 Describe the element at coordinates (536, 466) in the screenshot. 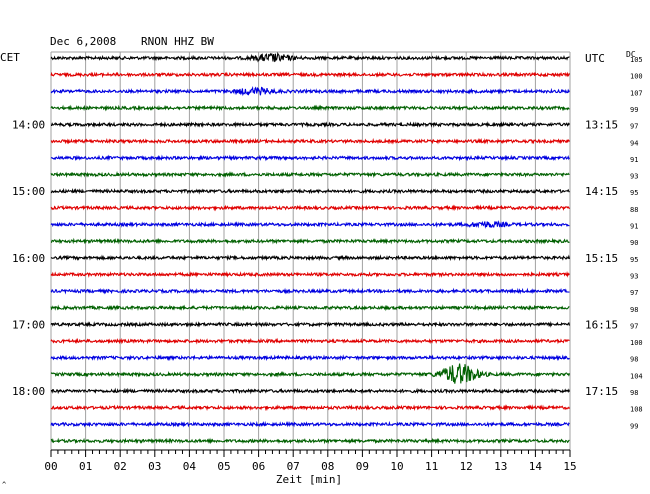

I see `x-tick-label: 14` at that location.